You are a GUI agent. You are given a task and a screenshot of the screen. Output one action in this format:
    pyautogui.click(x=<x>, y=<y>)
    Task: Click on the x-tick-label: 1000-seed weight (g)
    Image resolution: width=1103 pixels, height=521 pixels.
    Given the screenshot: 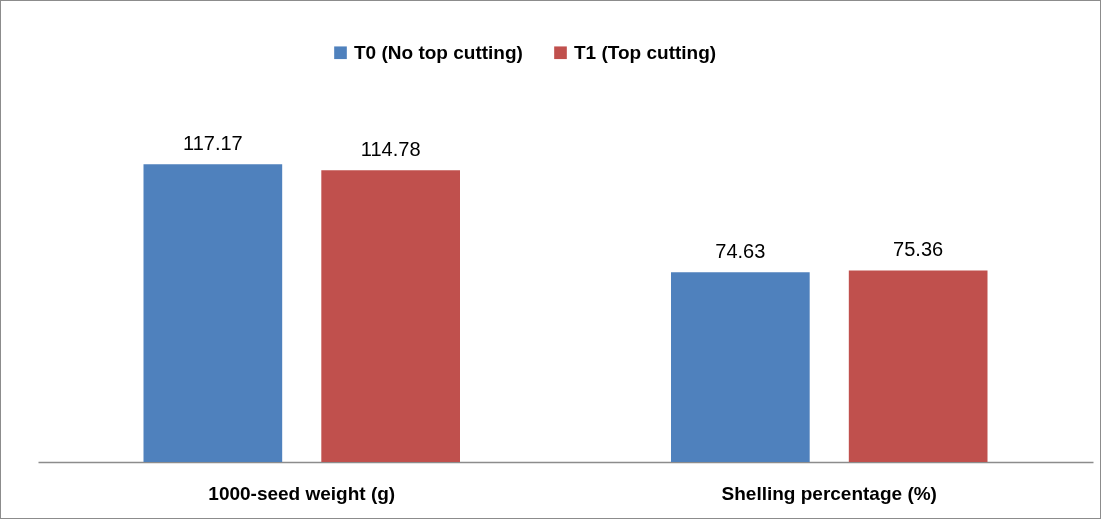 What is the action you would take?
    pyautogui.click(x=302, y=493)
    